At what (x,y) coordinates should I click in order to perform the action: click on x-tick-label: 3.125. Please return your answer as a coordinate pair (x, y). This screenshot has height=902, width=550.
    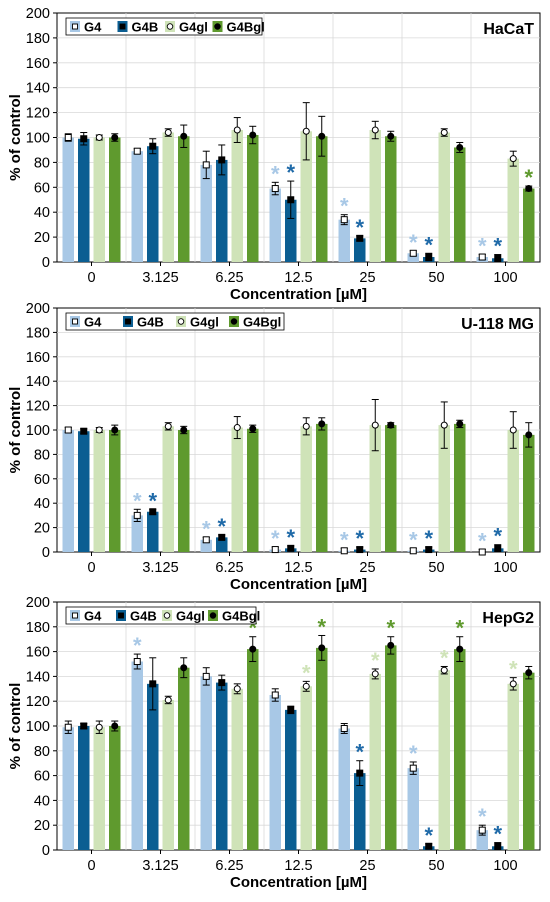
    Looking at the image, I should click on (160, 278).